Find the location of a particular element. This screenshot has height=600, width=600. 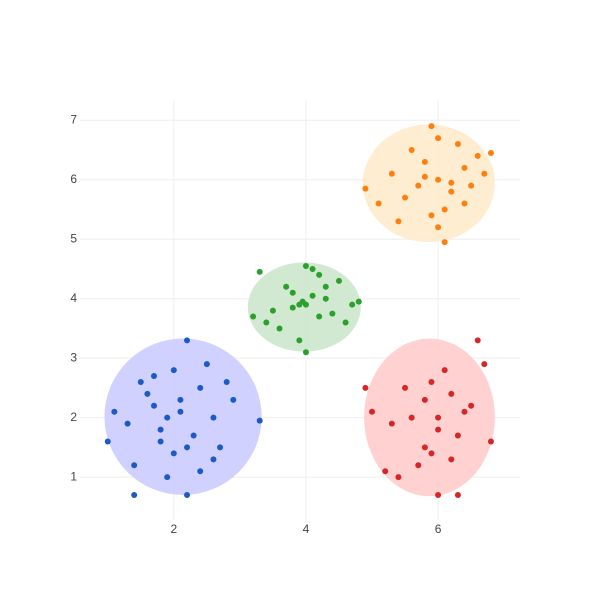

x-tick-label: 6 is located at coordinates (438, 529).